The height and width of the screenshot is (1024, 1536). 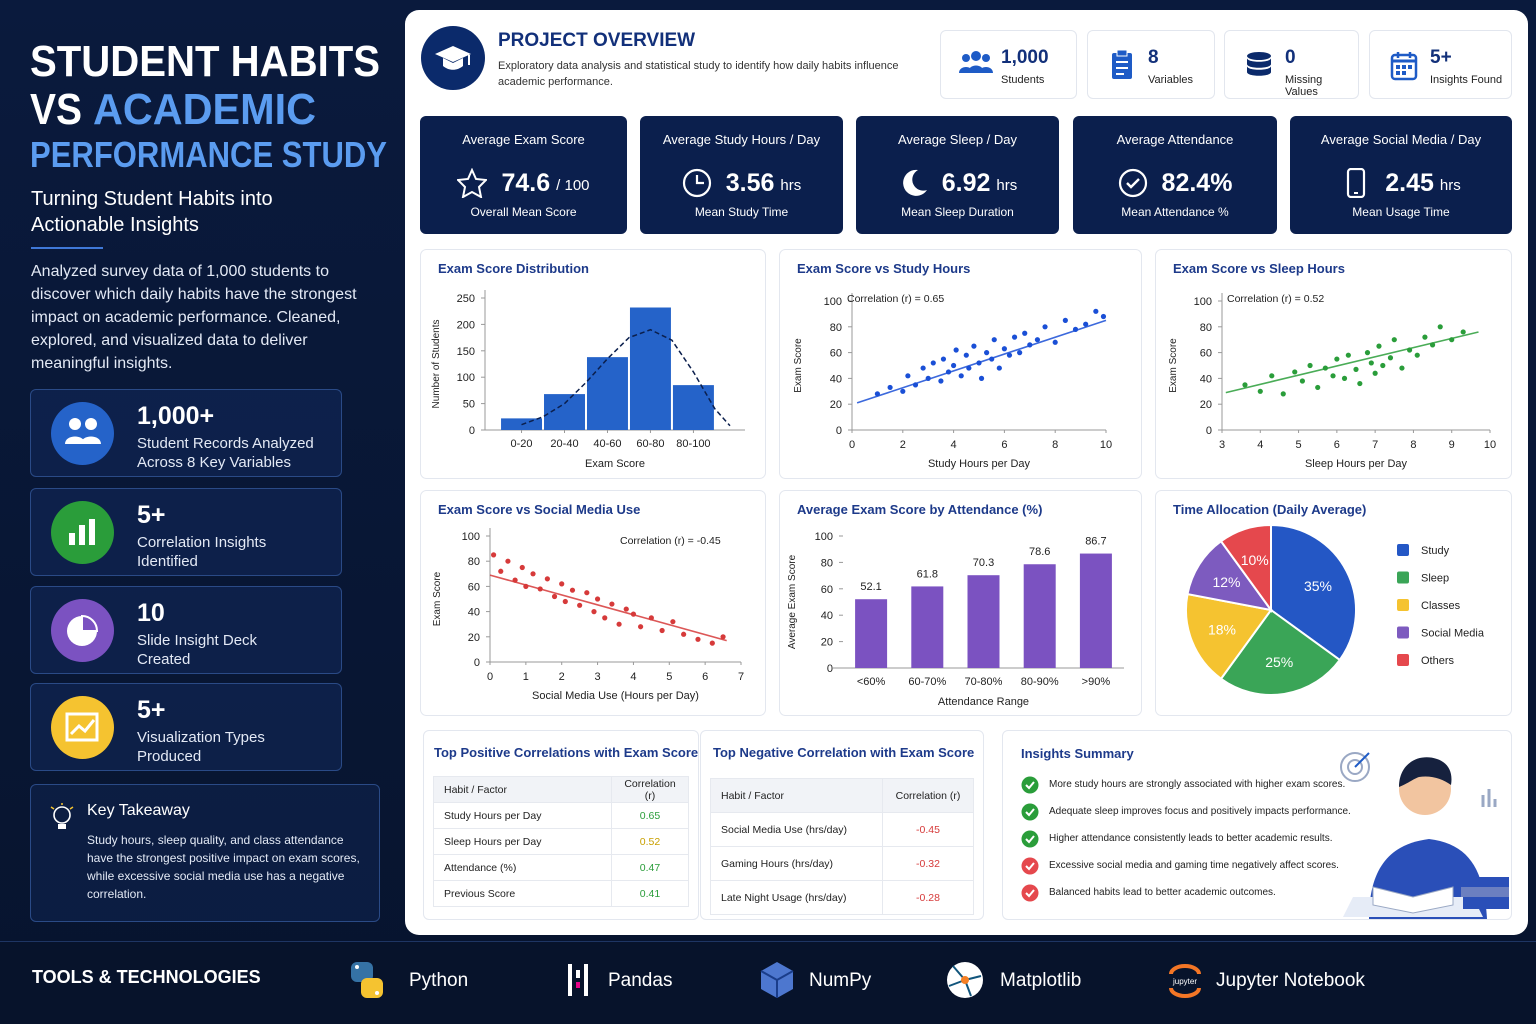 I want to click on takeaway-title: Key Takeaway, so click(x=138, y=810).